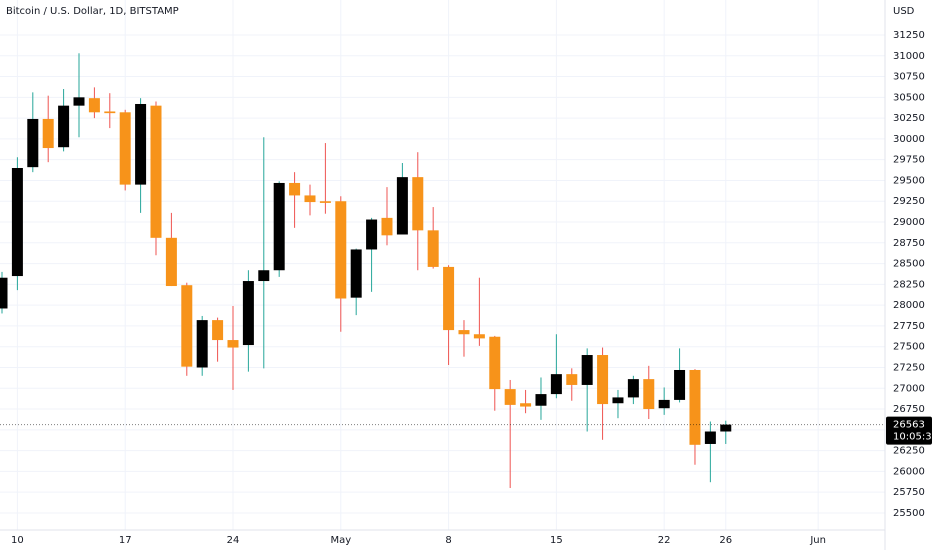 This screenshot has width=932, height=550. What do you see at coordinates (909, 513) in the screenshot?
I see `y-tick-label: 25500` at bounding box center [909, 513].